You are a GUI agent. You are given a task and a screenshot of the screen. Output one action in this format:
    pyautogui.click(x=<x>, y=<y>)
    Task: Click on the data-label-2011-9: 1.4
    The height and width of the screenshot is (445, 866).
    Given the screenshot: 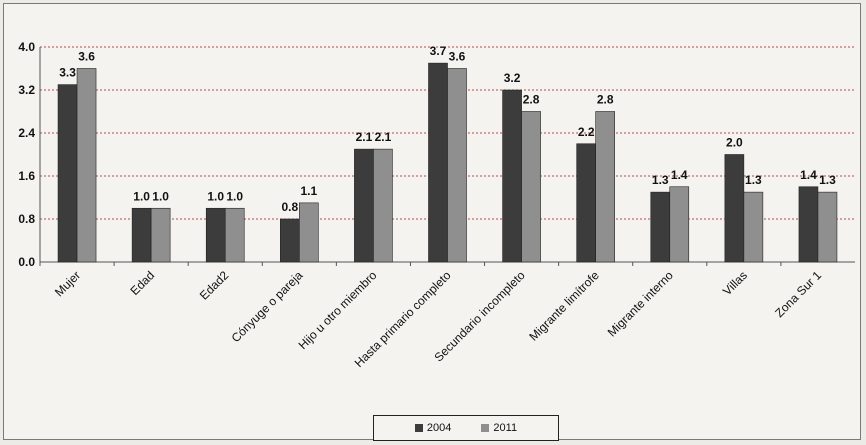 What is the action you would take?
    pyautogui.click(x=679, y=175)
    